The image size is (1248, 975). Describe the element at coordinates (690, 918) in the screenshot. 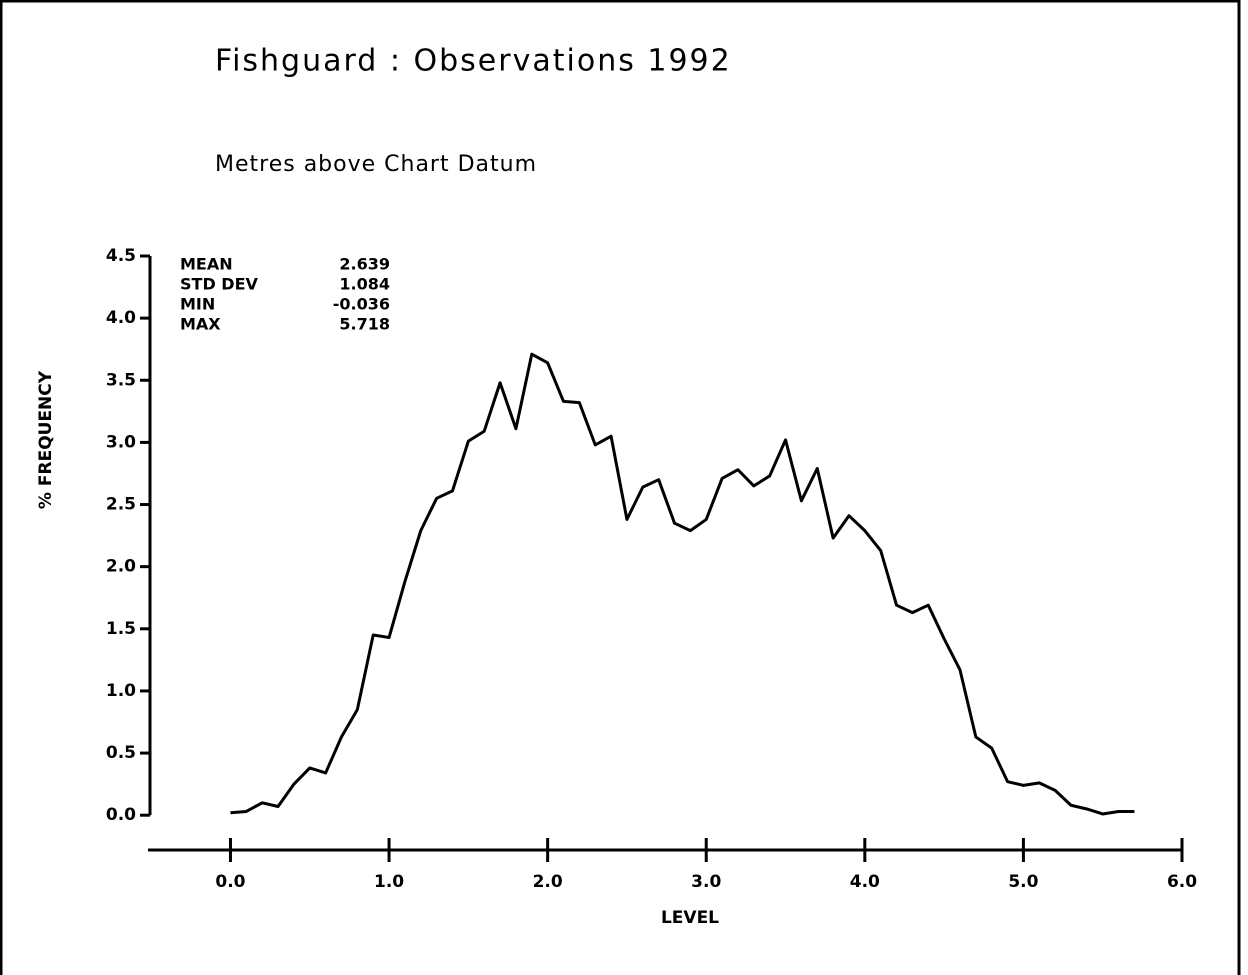

I see `x-axis-label: LEVEL` at that location.